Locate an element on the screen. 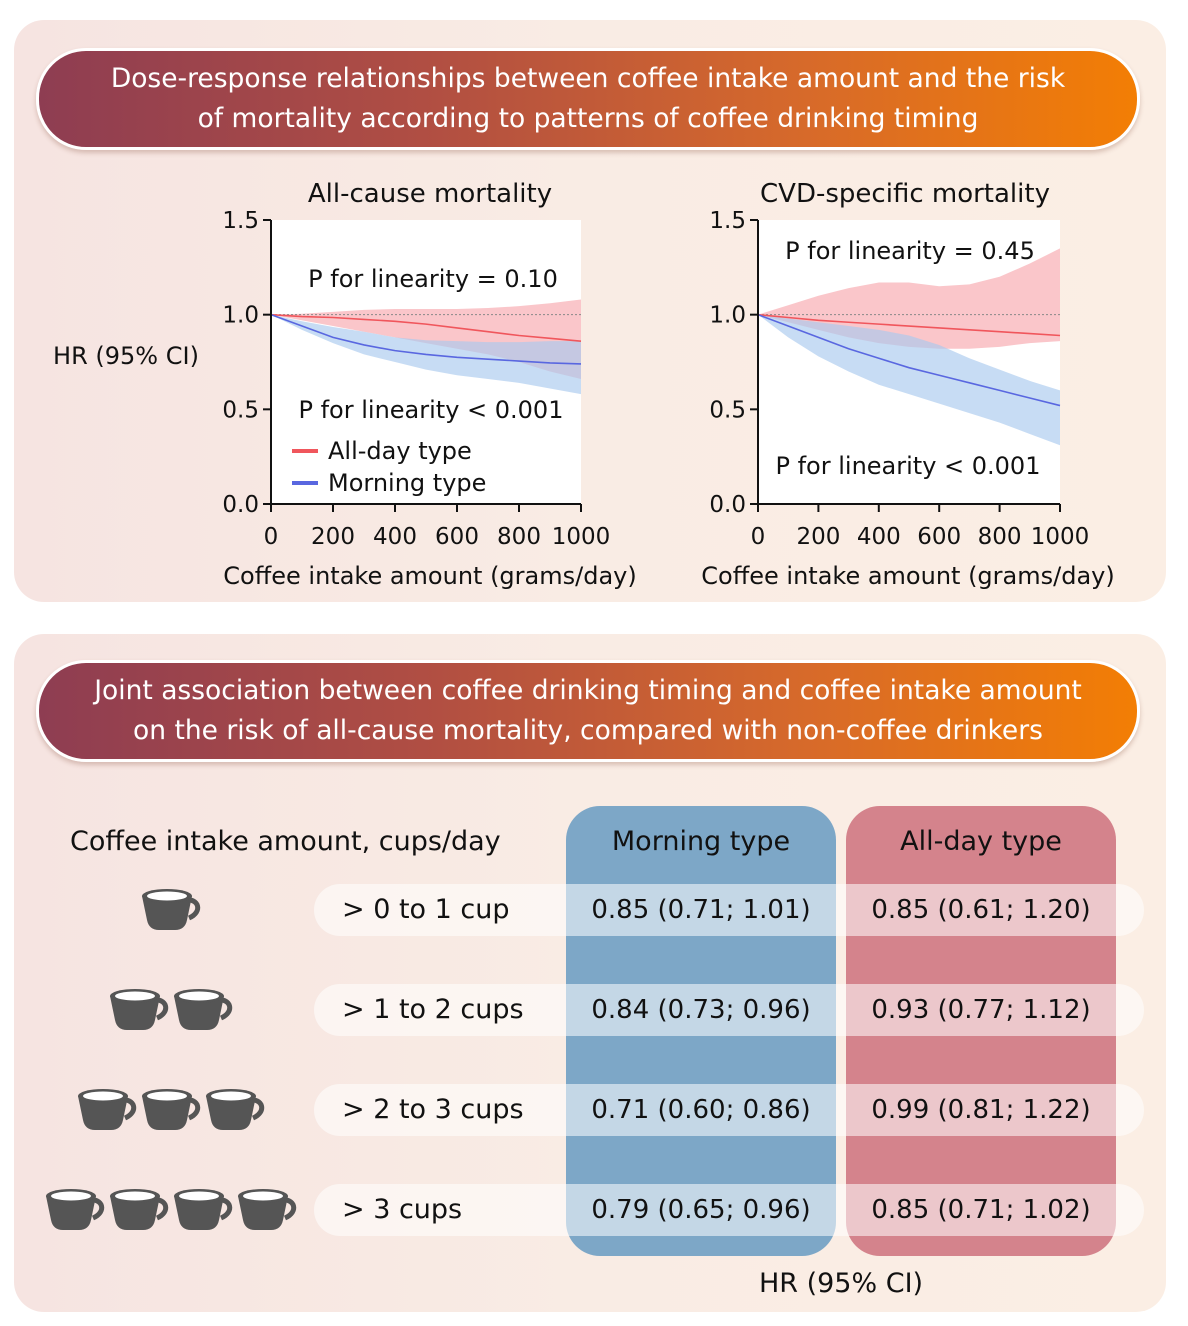  allday-p-annotation: P for linearity = 0.10 is located at coordinates (433, 279).